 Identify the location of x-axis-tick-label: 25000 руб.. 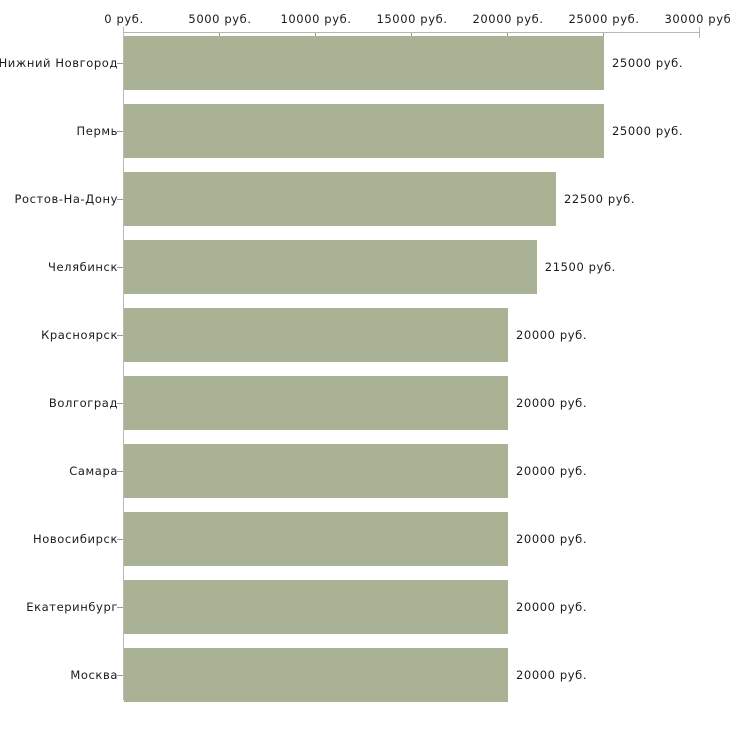
(604, 19).